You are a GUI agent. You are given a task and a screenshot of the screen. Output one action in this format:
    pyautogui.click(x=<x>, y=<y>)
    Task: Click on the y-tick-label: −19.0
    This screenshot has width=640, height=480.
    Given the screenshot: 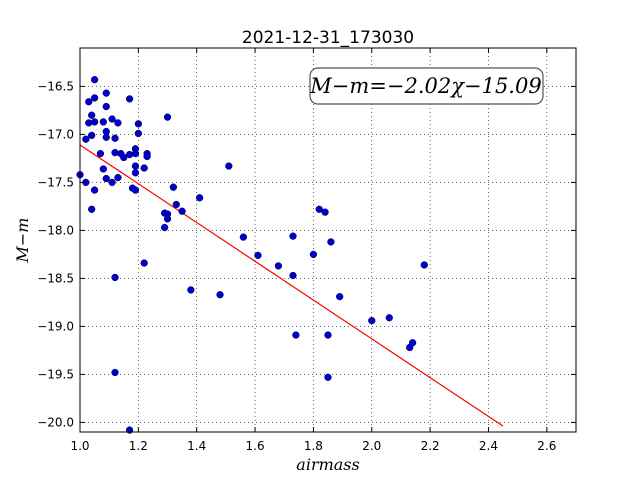 What is the action you would take?
    pyautogui.click(x=55, y=326)
    